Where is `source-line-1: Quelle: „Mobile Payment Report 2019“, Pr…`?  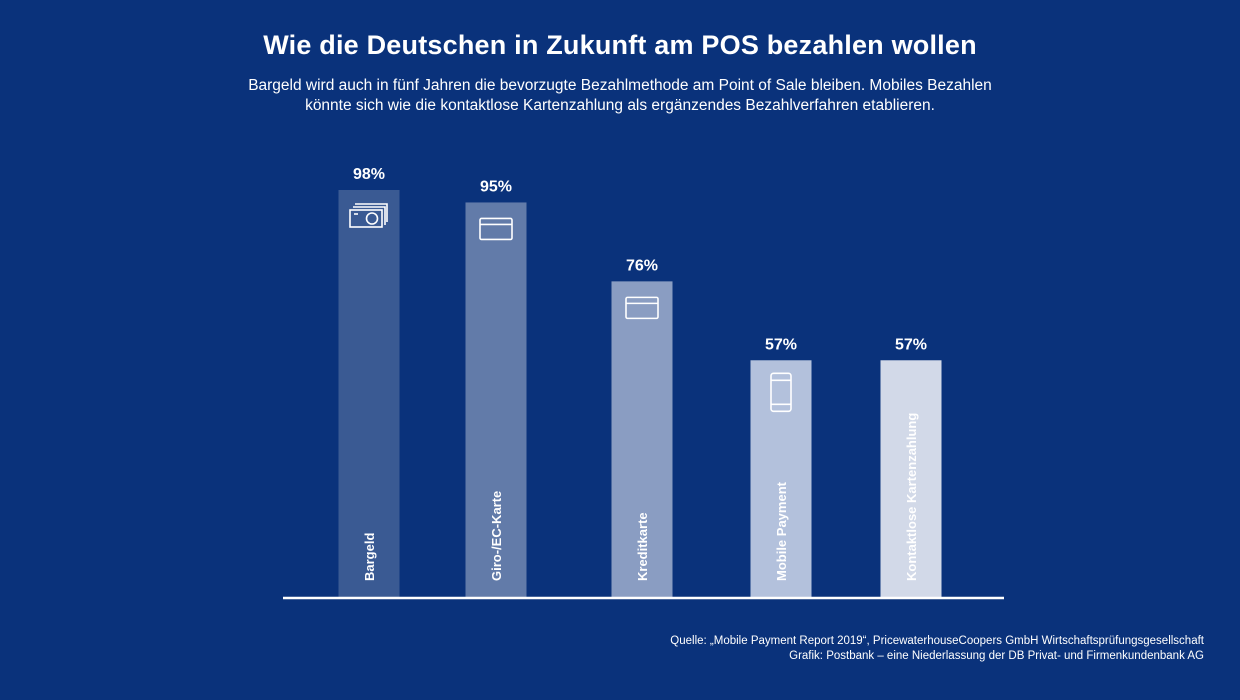
source-line-1: Quelle: „Mobile Payment Report 2019“, Pr… is located at coordinates (937, 641).